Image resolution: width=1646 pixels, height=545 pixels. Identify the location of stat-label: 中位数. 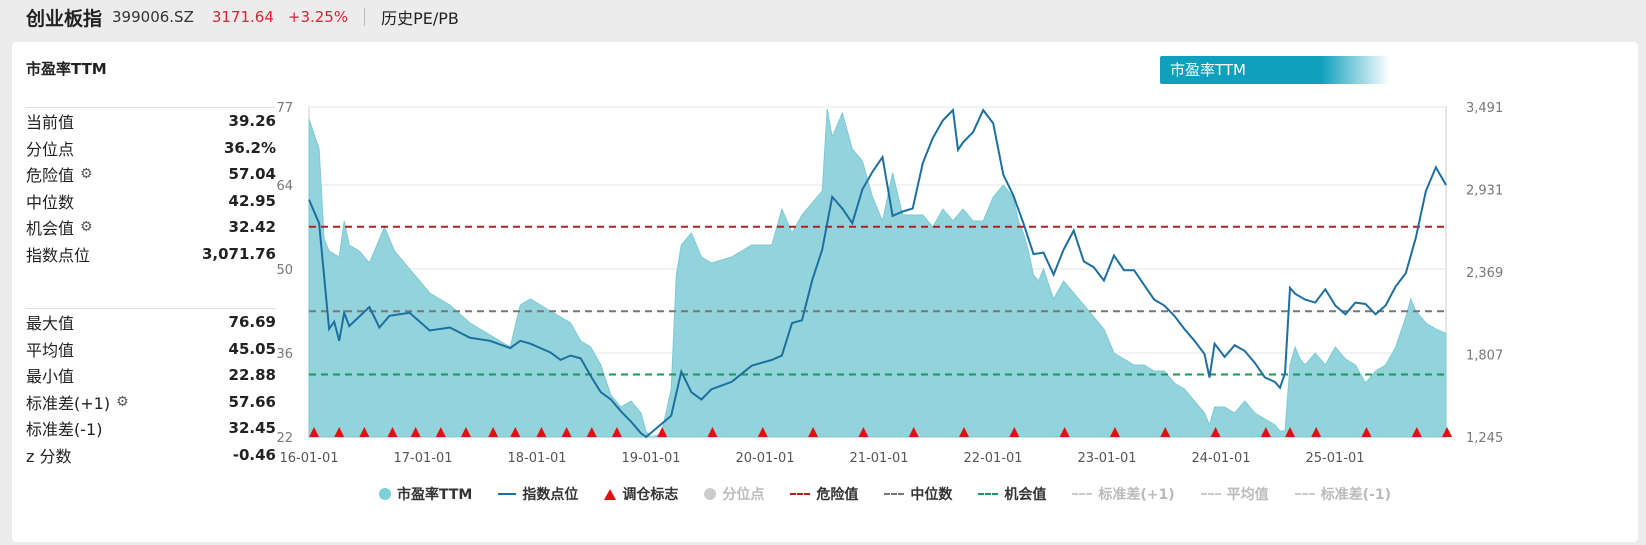
(50, 201).